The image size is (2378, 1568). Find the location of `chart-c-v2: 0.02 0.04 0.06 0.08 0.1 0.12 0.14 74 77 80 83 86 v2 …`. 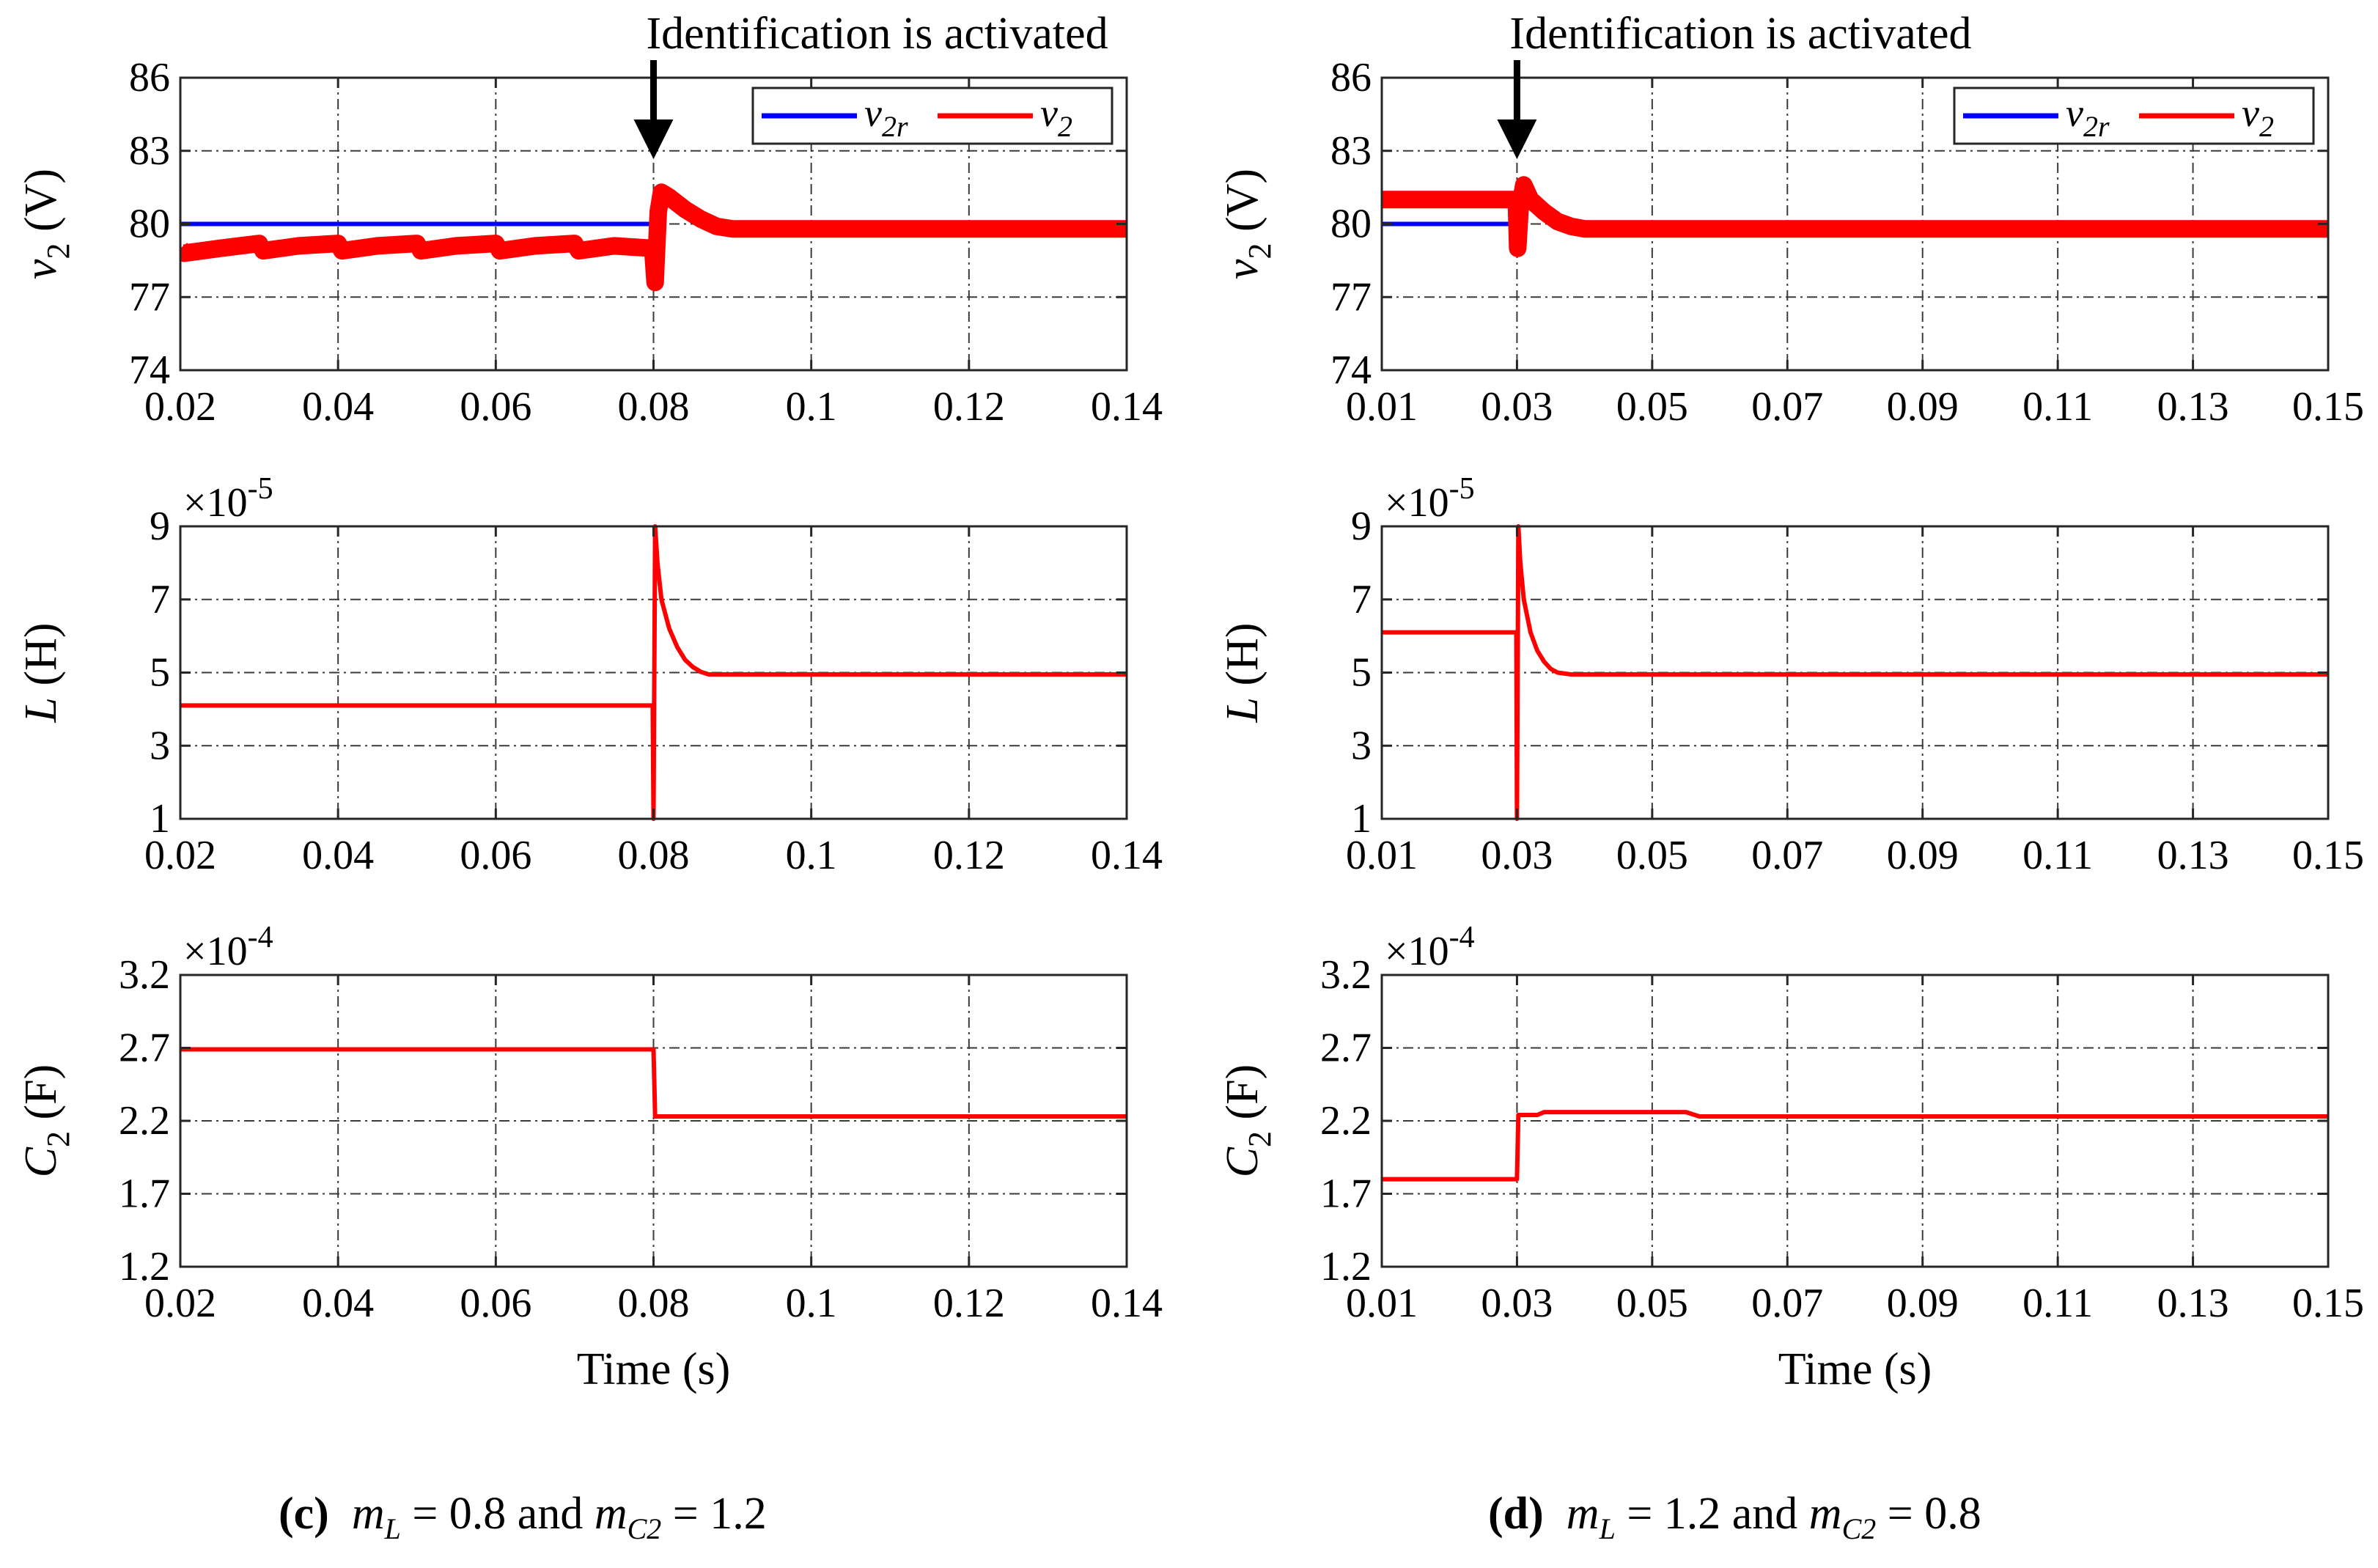

chart-c-v2: 0.02 0.04 0.06 0.08 0.1 0.12 0.14 74 77 80 83 86 v2 … is located at coordinates (589, 220).